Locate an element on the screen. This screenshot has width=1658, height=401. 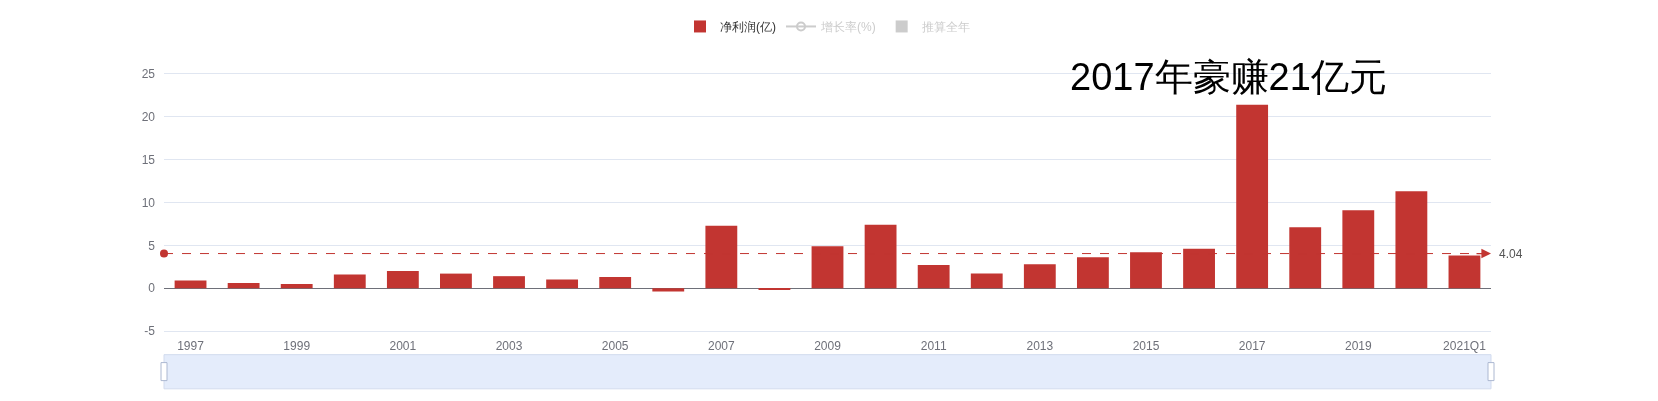
x-tick-label: 2001 is located at coordinates (403, 346).